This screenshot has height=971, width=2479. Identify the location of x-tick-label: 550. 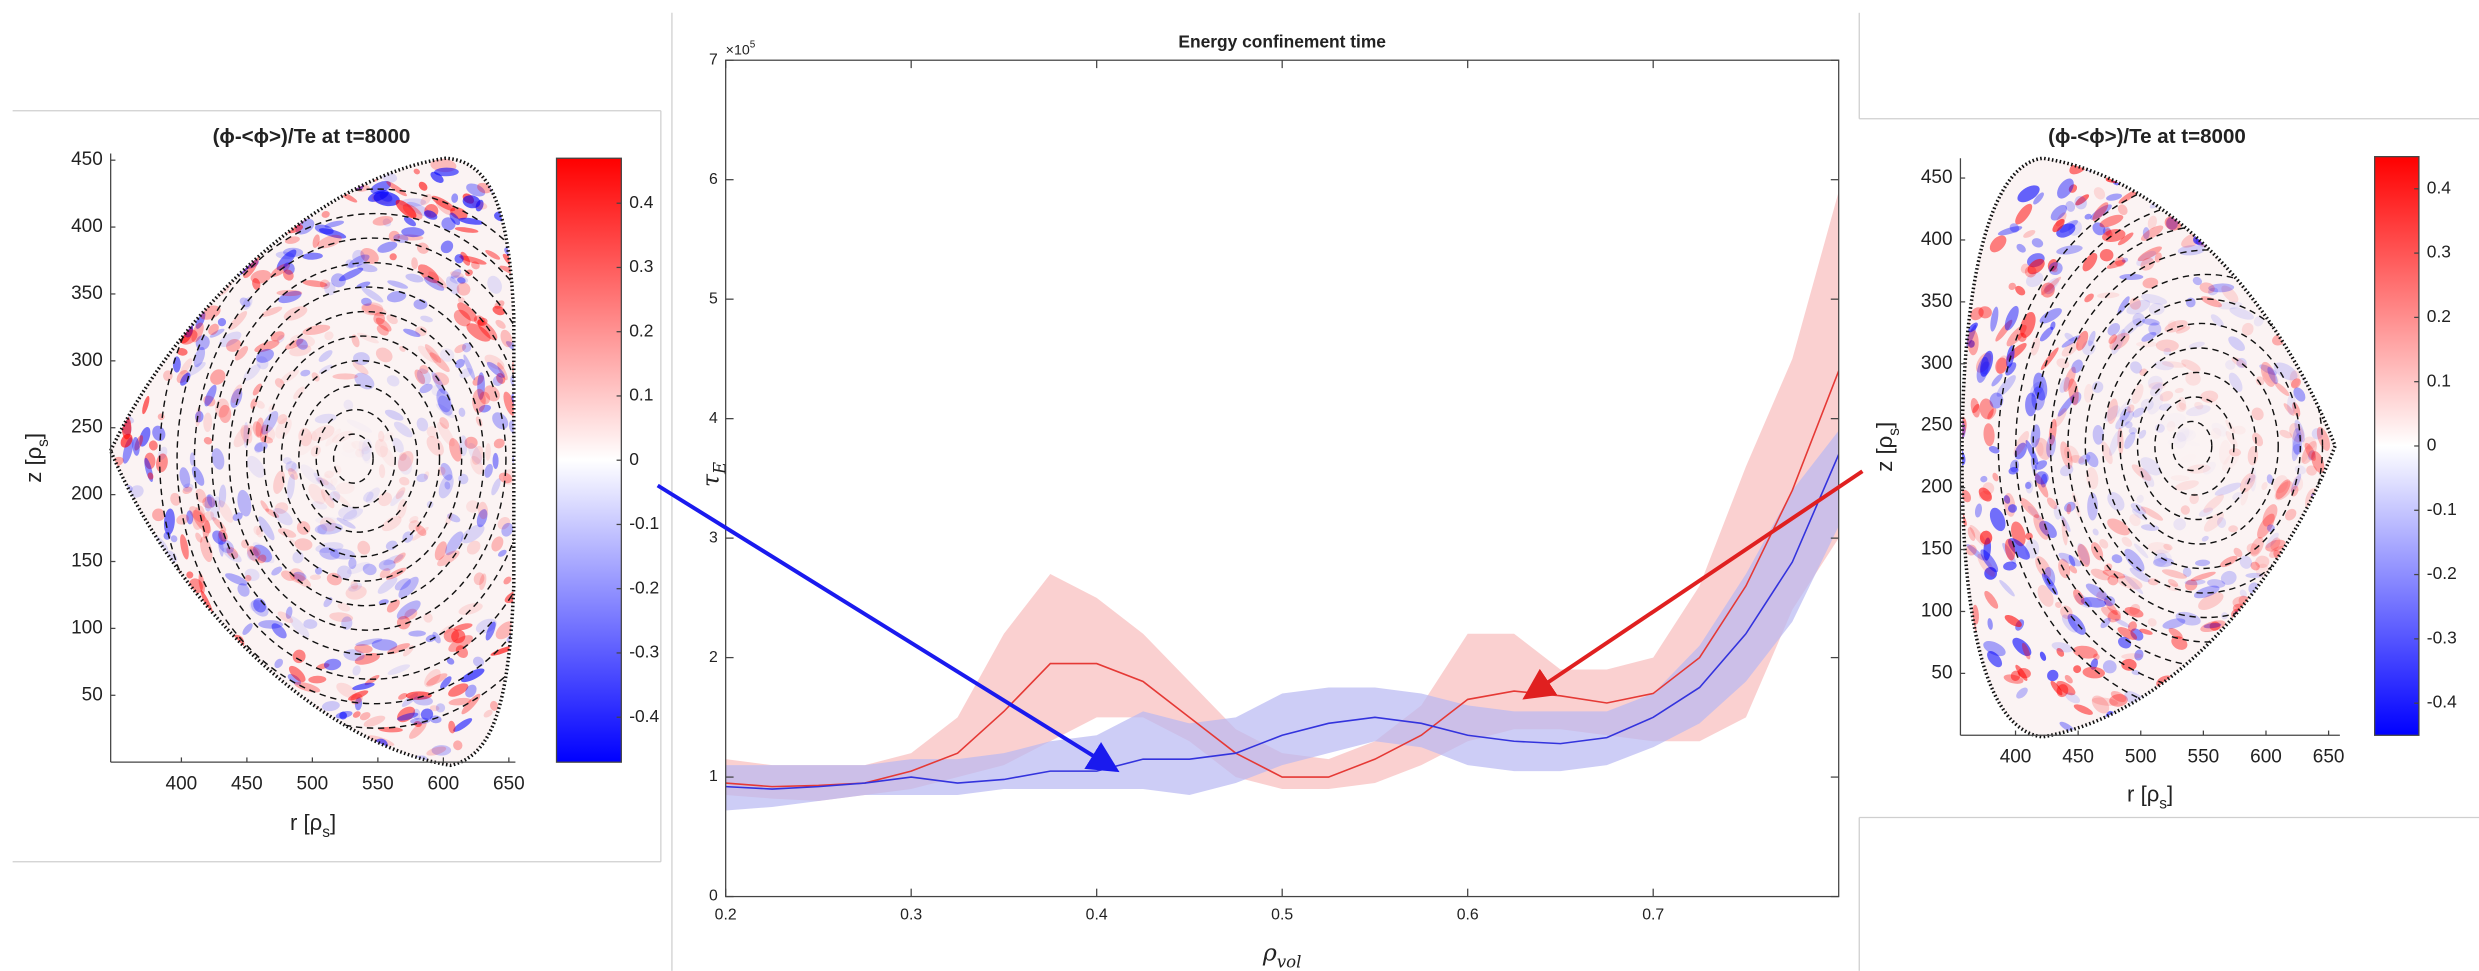
(2204, 756).